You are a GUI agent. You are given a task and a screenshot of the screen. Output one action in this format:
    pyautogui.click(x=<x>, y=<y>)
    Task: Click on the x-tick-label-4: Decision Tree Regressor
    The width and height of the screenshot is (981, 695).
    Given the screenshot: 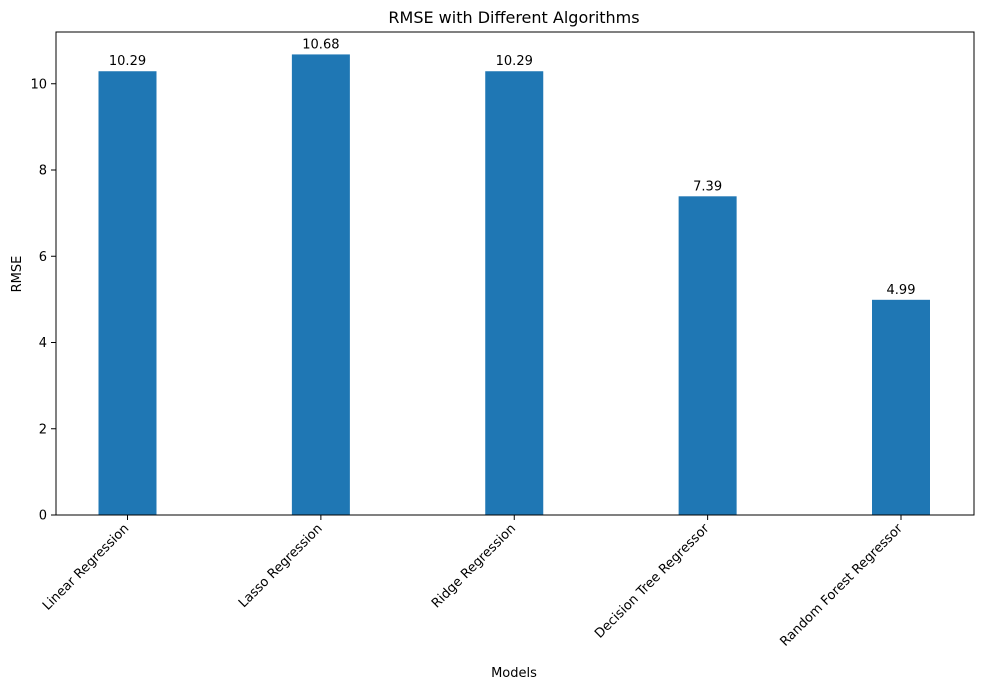 What is the action you would take?
    pyautogui.click(x=652, y=581)
    